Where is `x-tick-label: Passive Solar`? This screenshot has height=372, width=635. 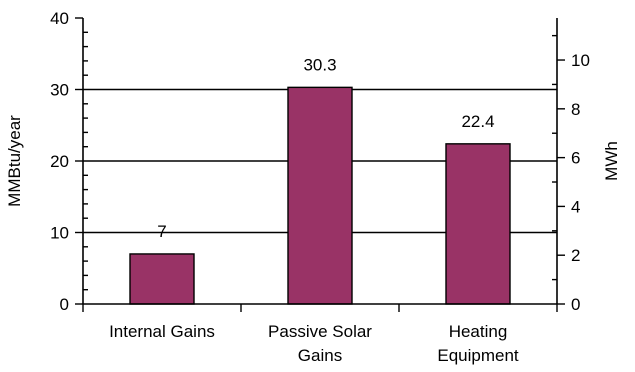
x-tick-label: Passive Solar is located at coordinates (320, 331).